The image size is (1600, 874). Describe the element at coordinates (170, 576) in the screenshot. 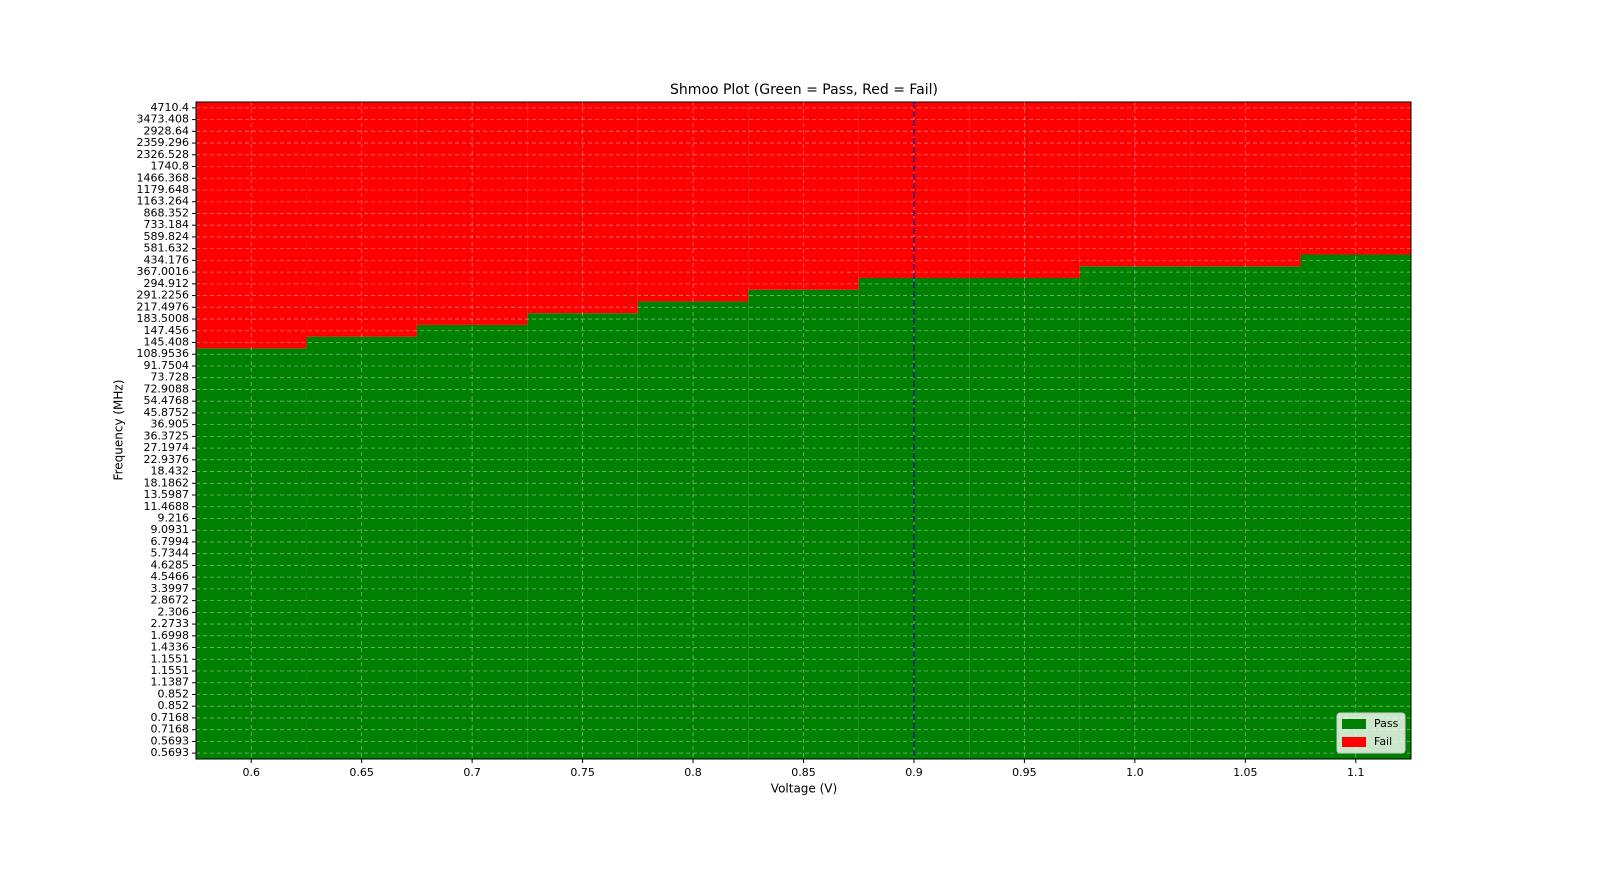

I see `y-tick-label: 4.5466` at that location.